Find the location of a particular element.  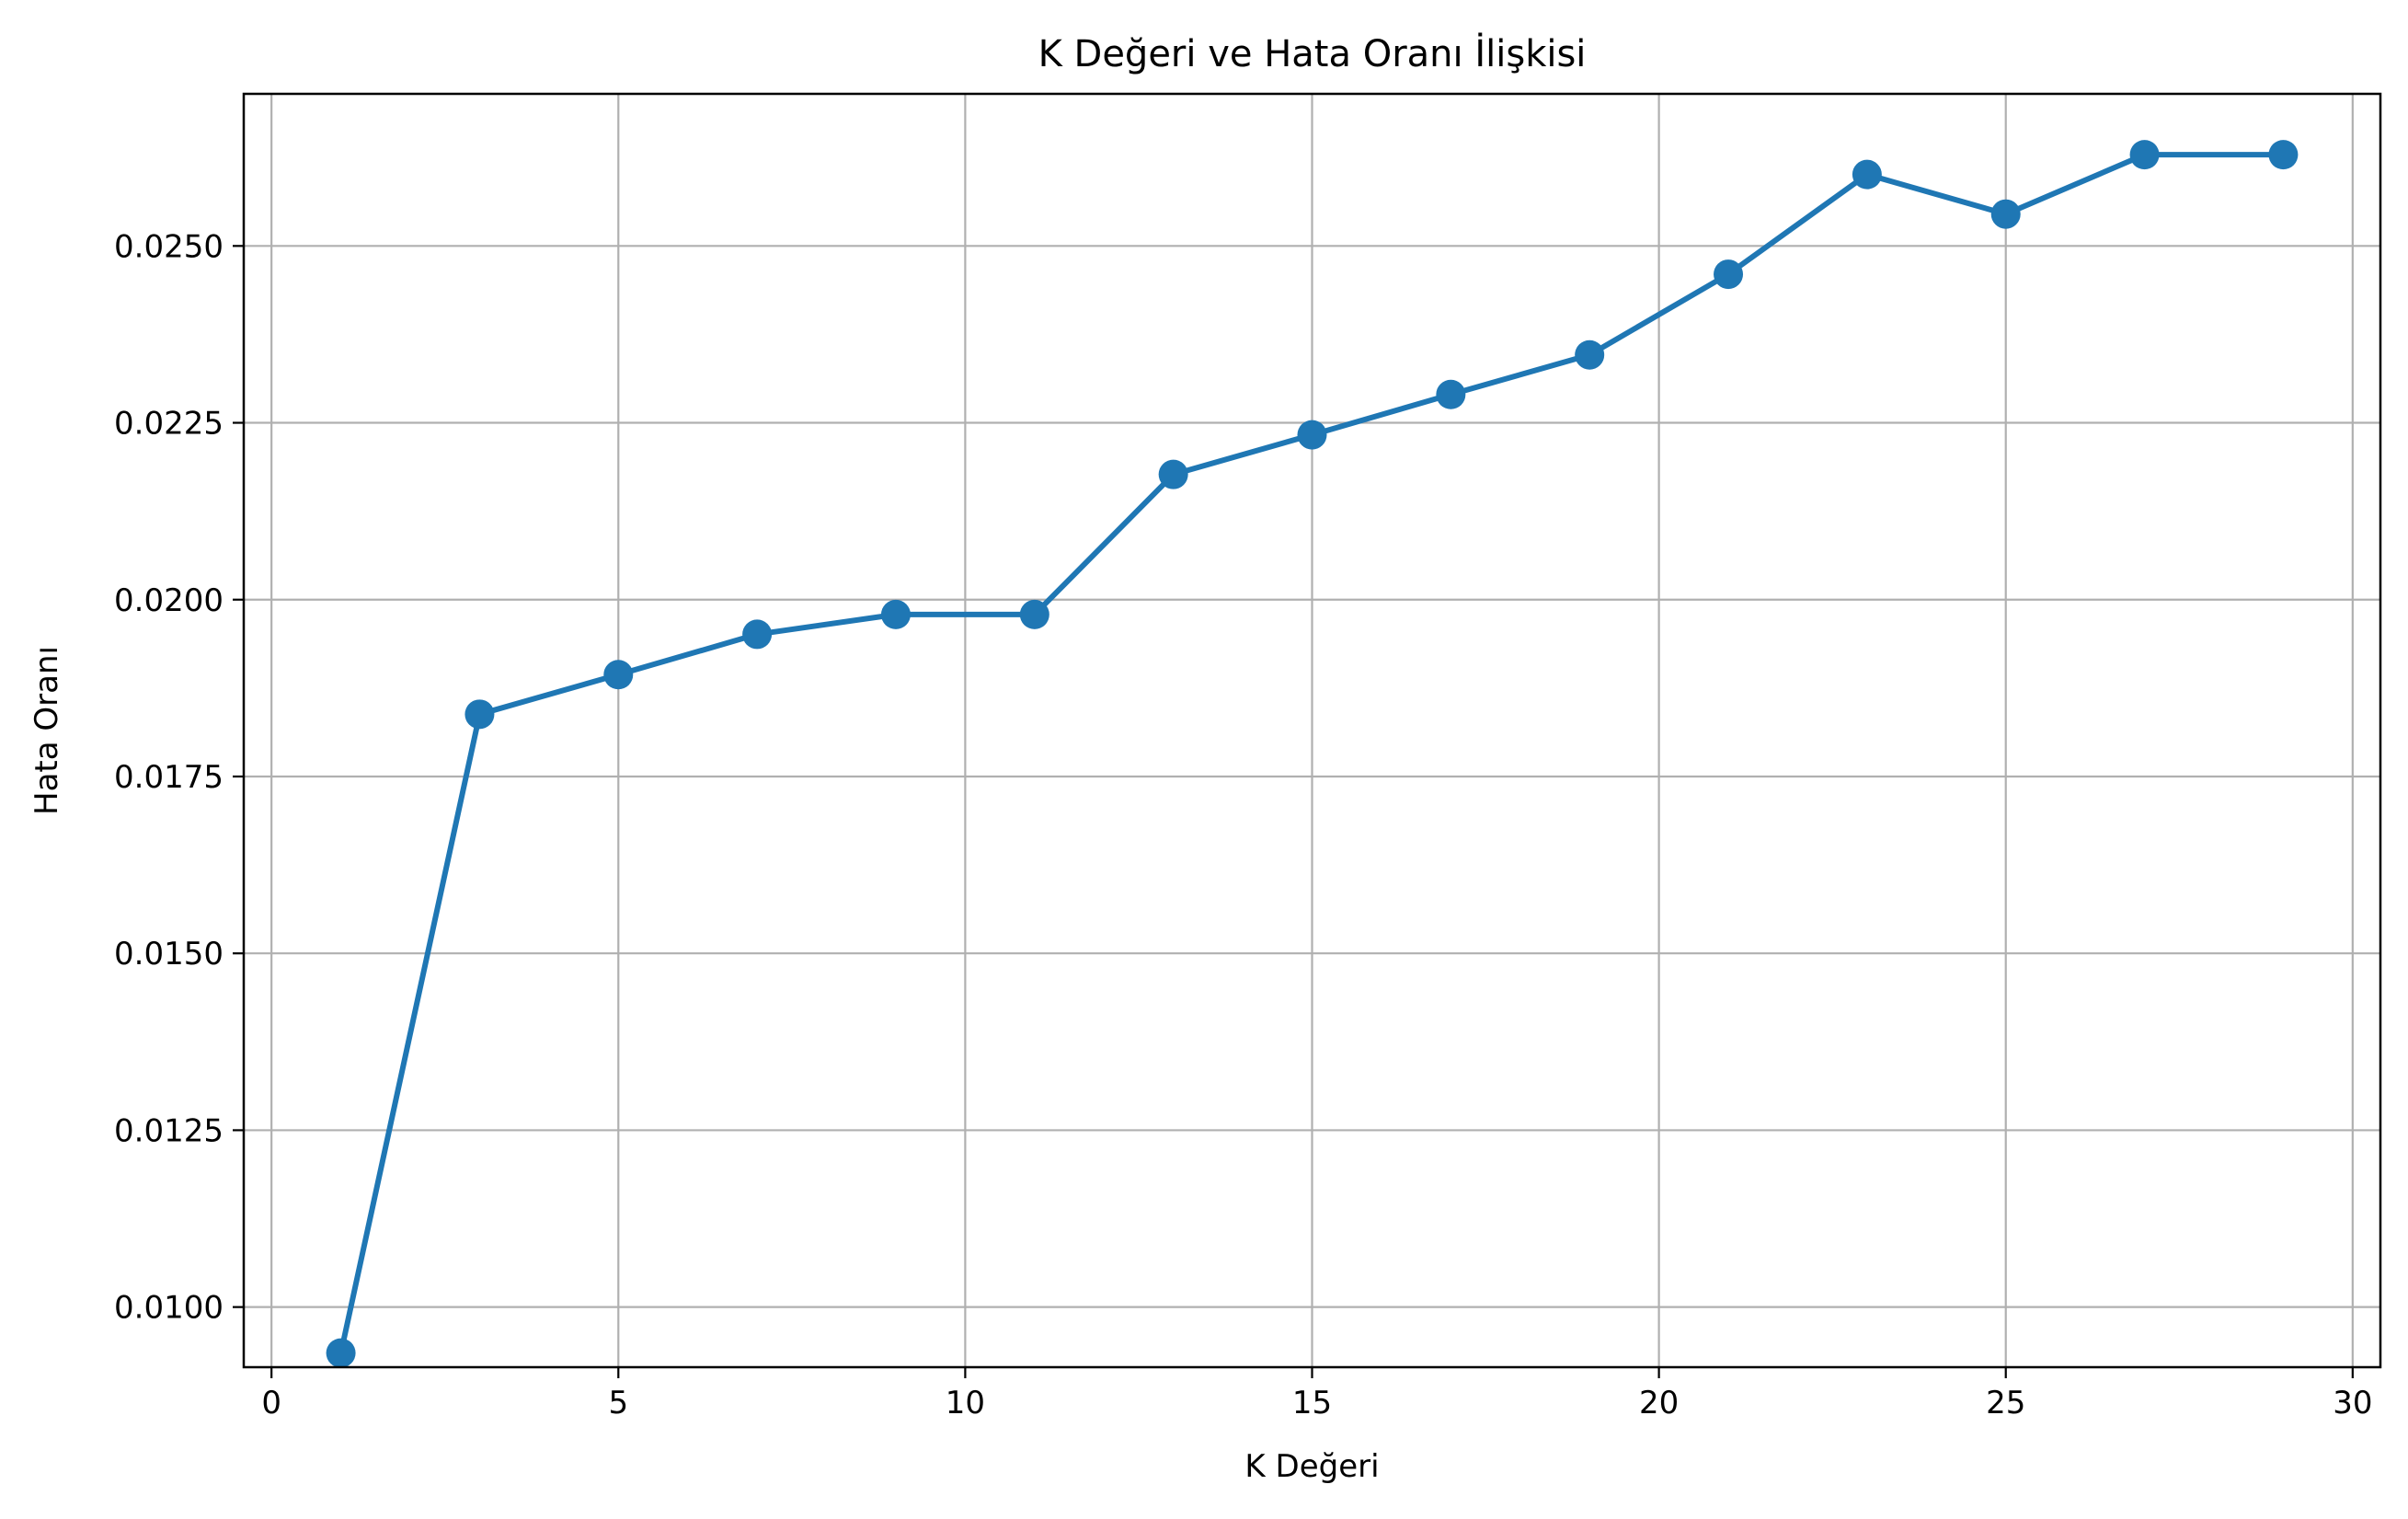

x-axis-label: K Değeri is located at coordinates (1311, 1467).